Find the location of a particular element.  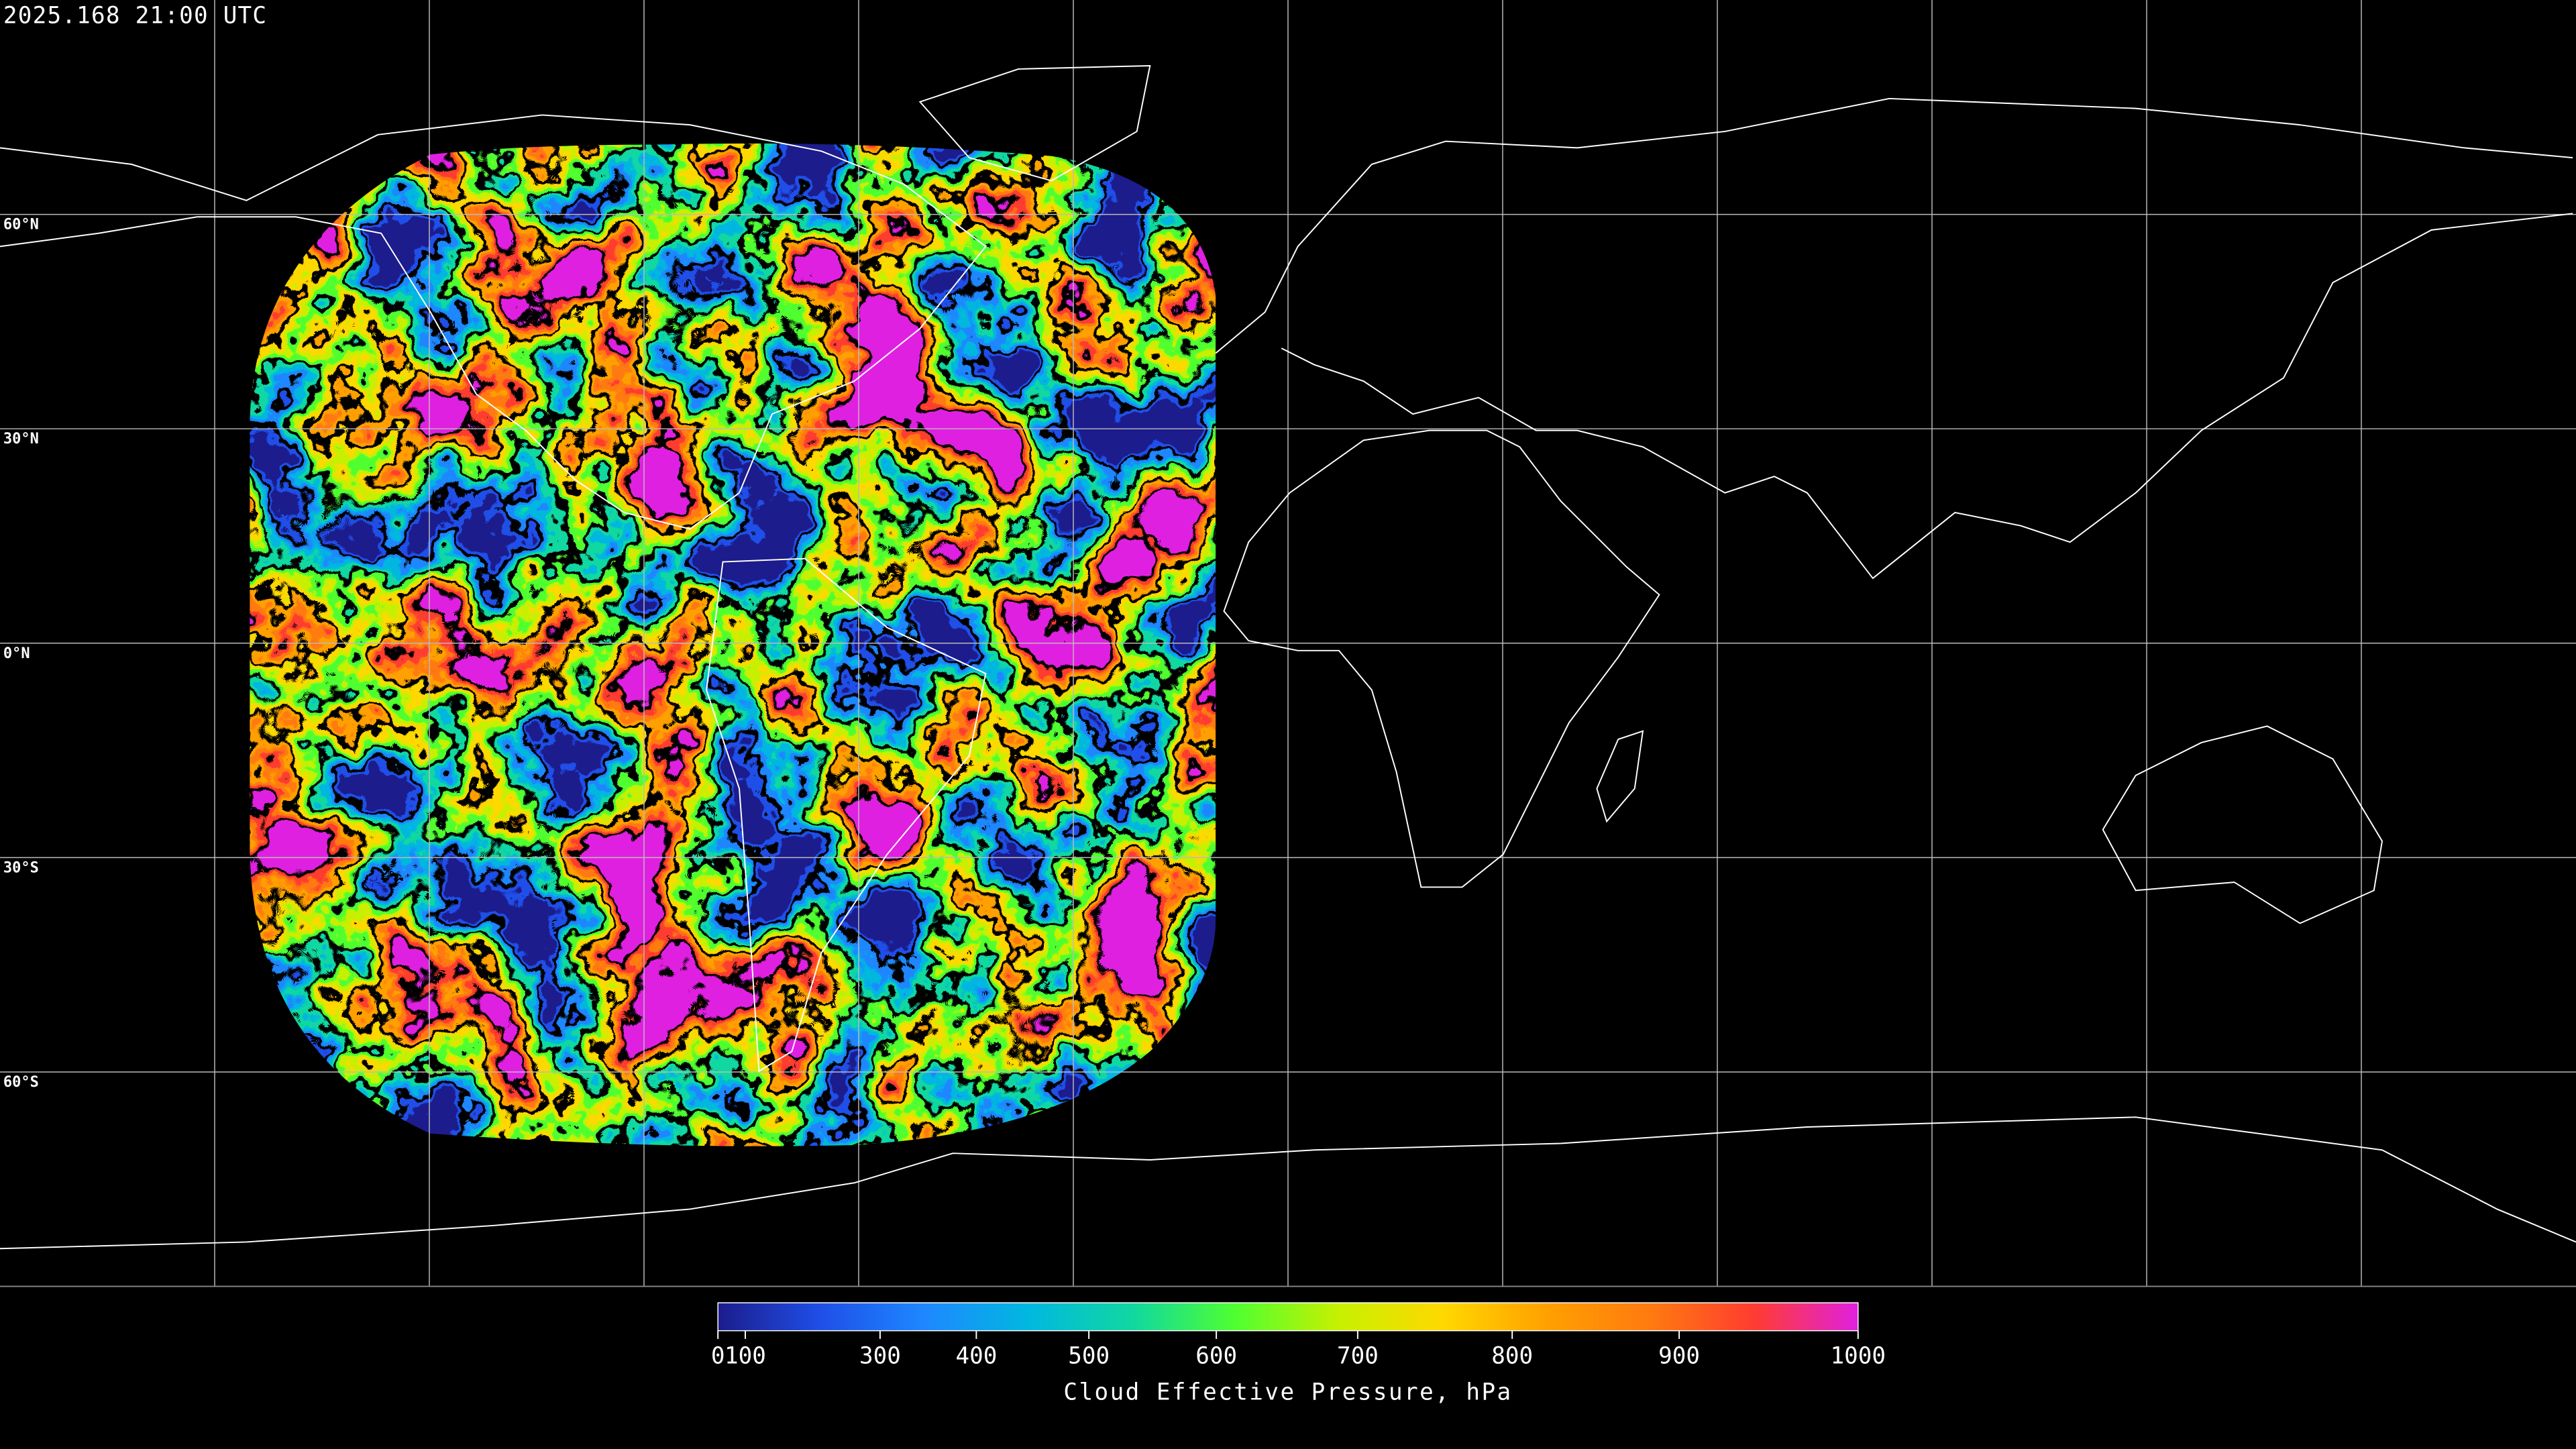

coast-madagascar is located at coordinates (1620, 776).